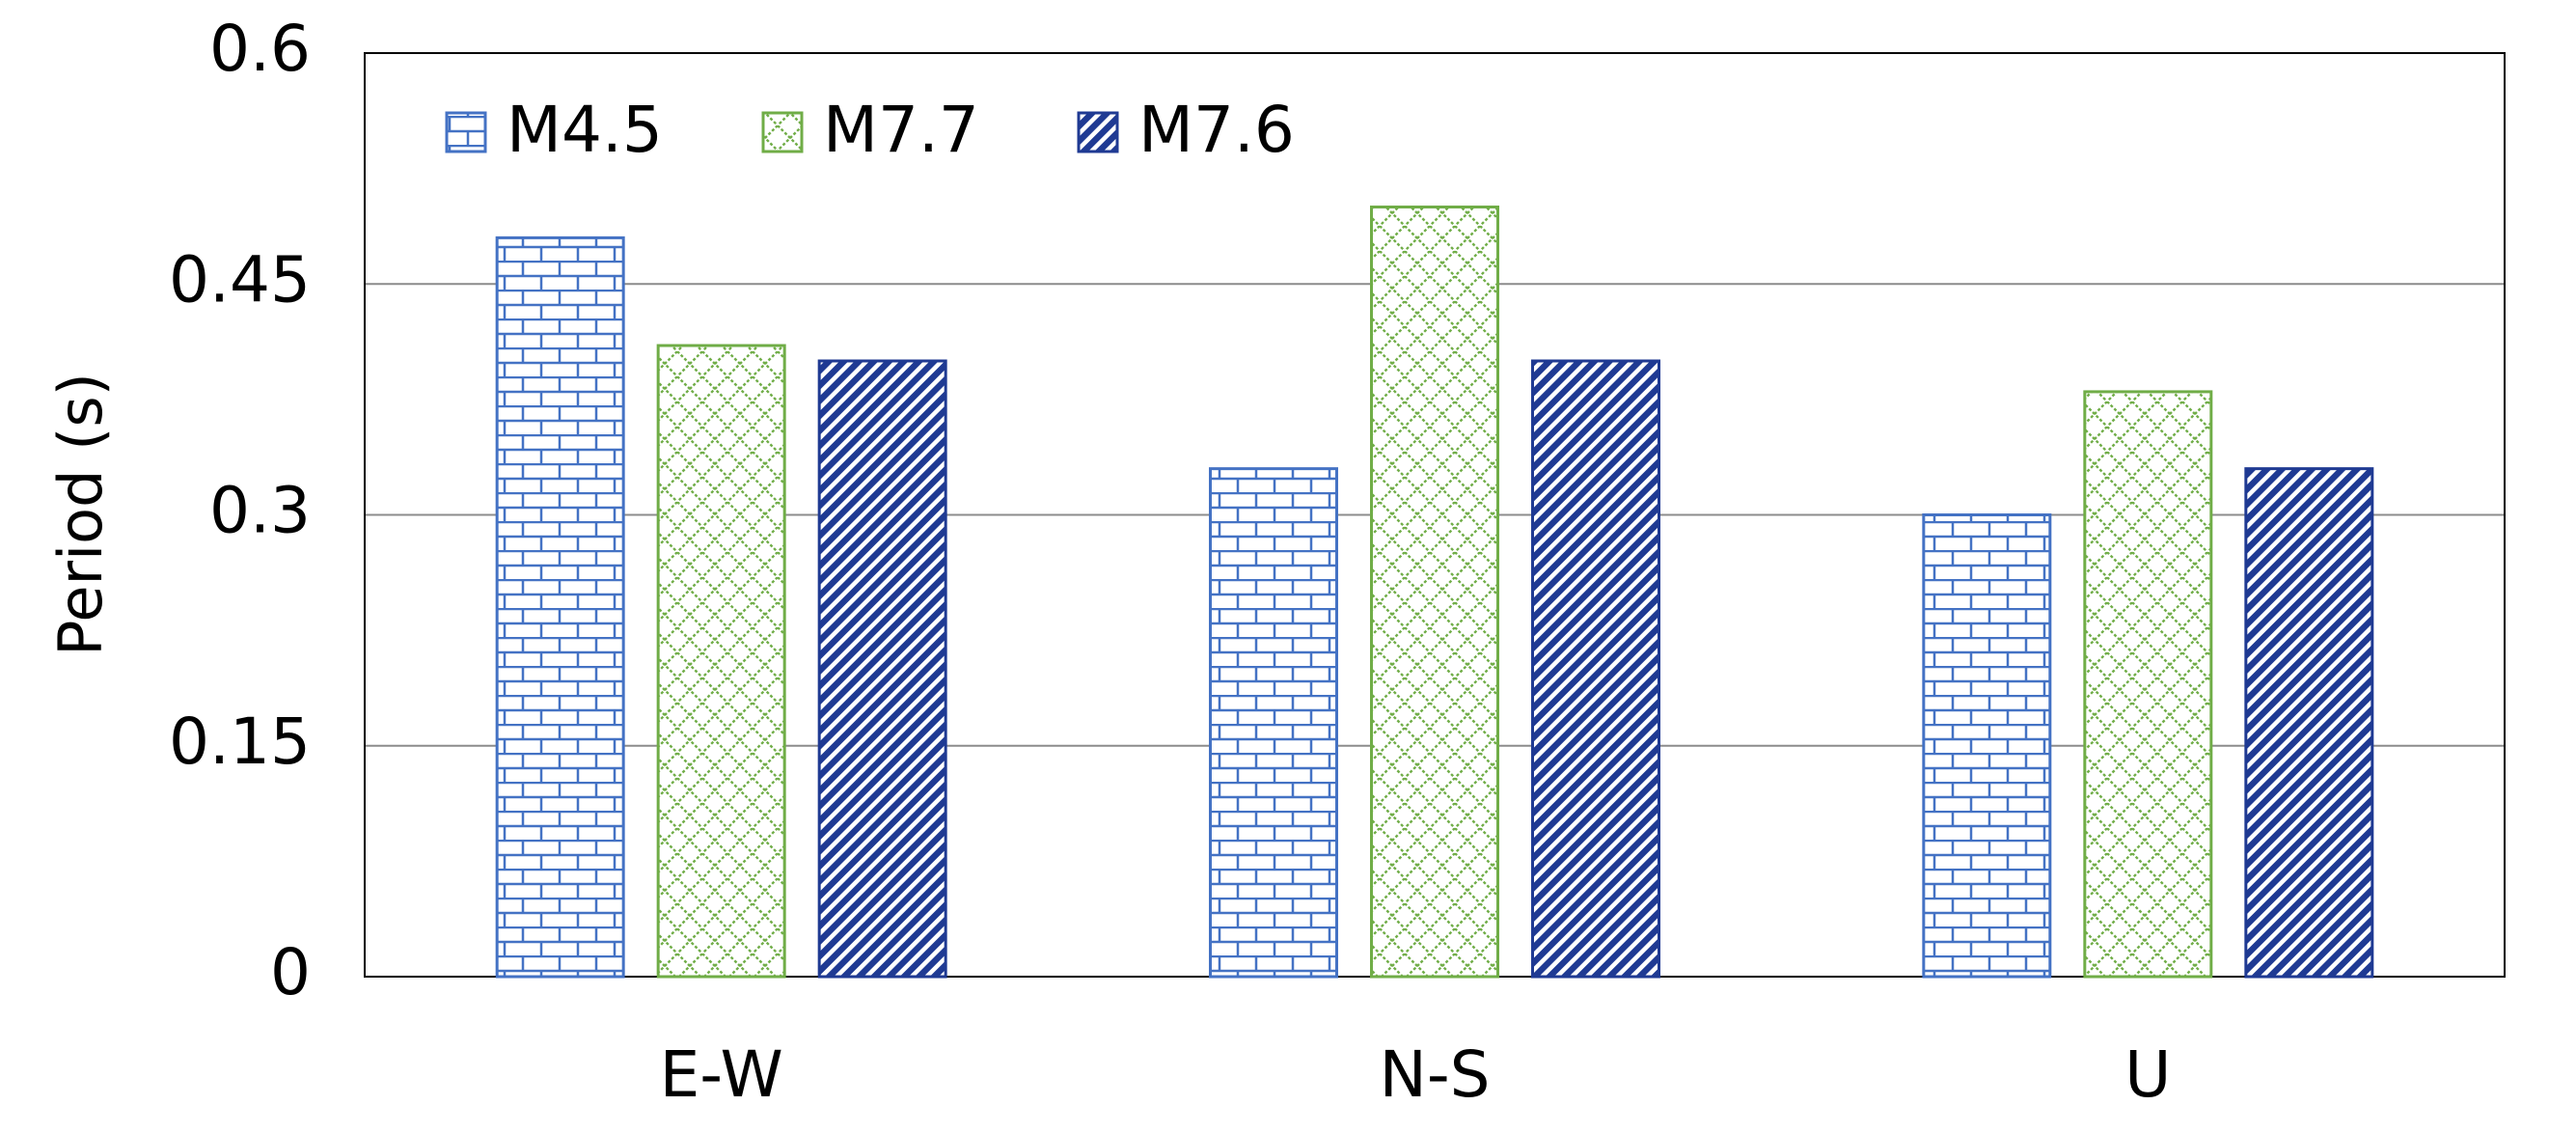  I want to click on y-tick-label: 0, so click(290, 972).